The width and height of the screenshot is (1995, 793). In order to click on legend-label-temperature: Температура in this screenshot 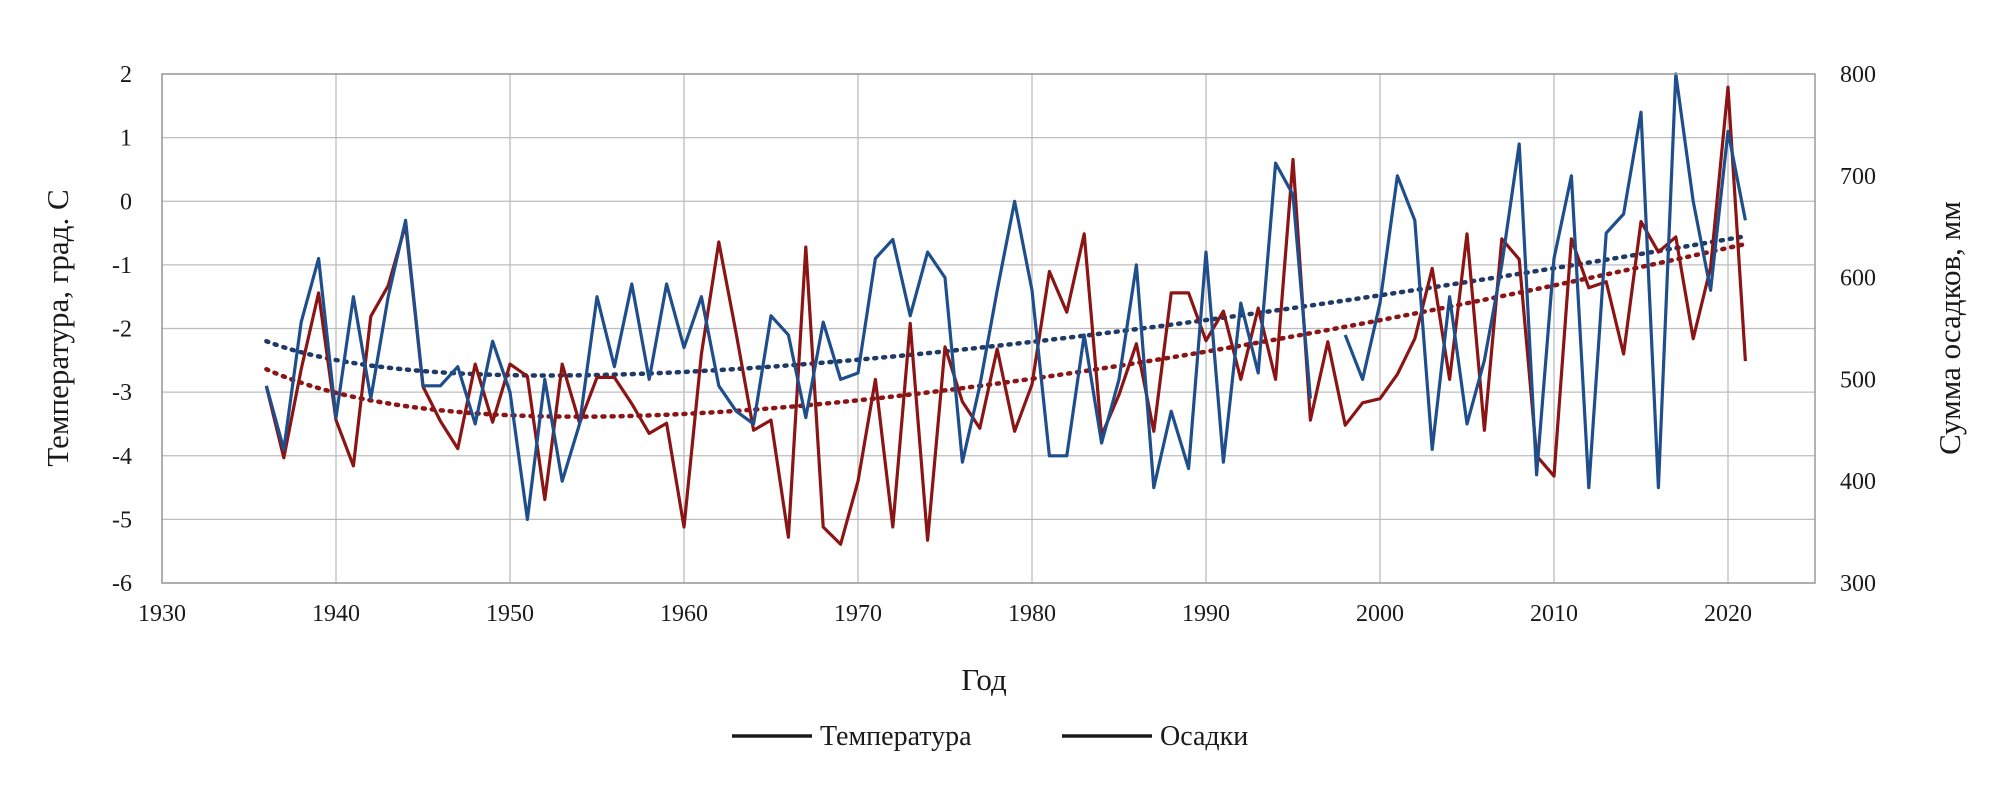, I will do `click(896, 736)`.